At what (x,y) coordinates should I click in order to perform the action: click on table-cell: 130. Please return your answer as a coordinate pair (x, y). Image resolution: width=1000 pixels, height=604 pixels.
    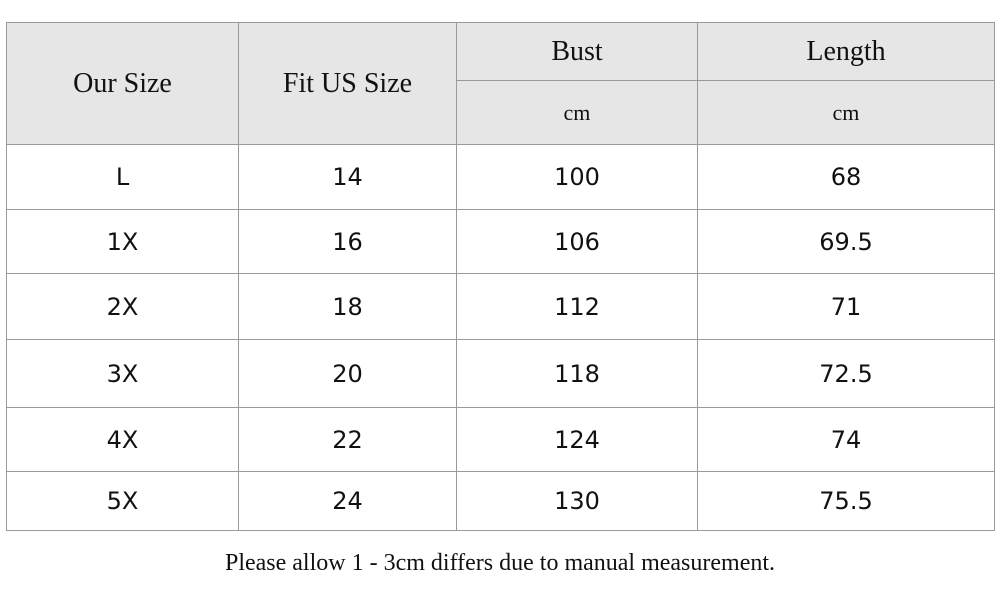
    Looking at the image, I should click on (577, 501).